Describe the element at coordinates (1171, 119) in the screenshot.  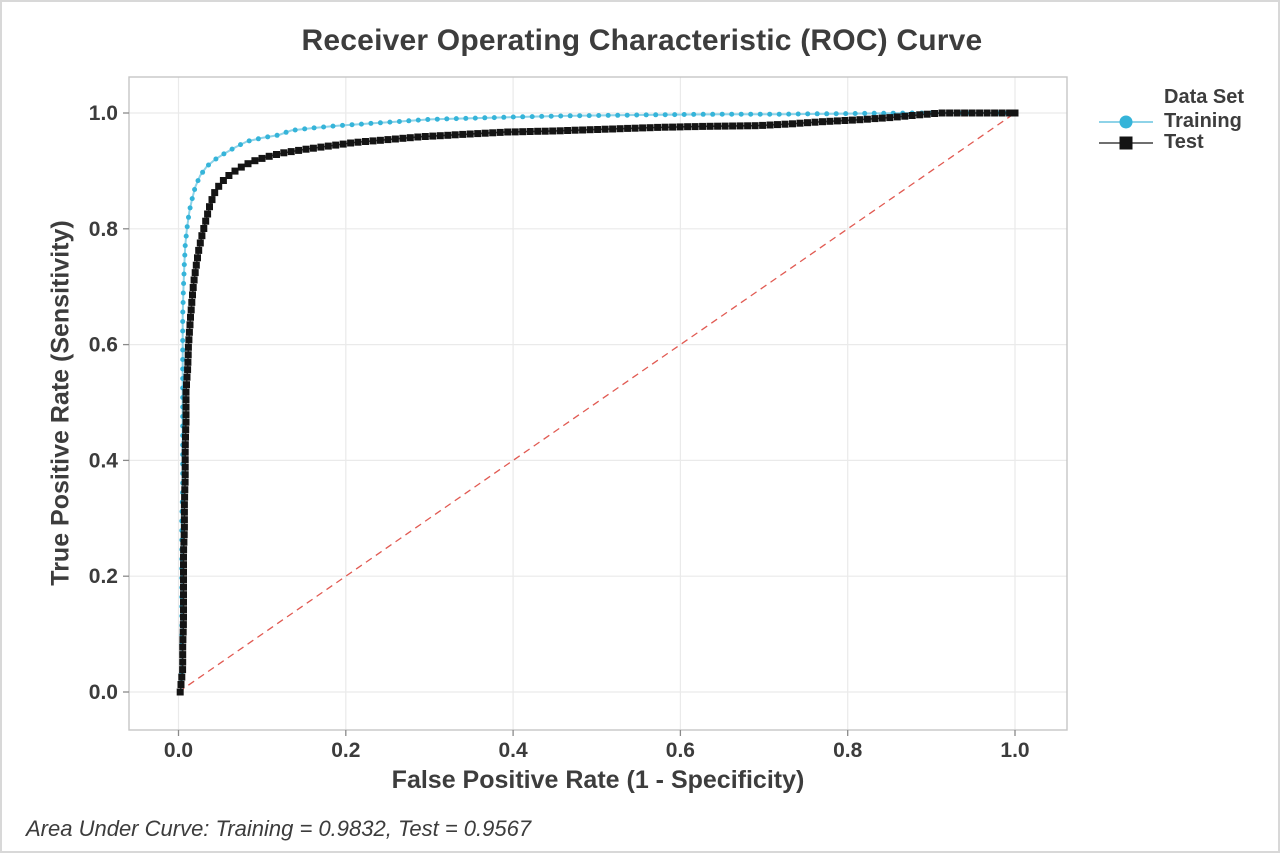
I see `legend: Data Set Training Test` at that location.